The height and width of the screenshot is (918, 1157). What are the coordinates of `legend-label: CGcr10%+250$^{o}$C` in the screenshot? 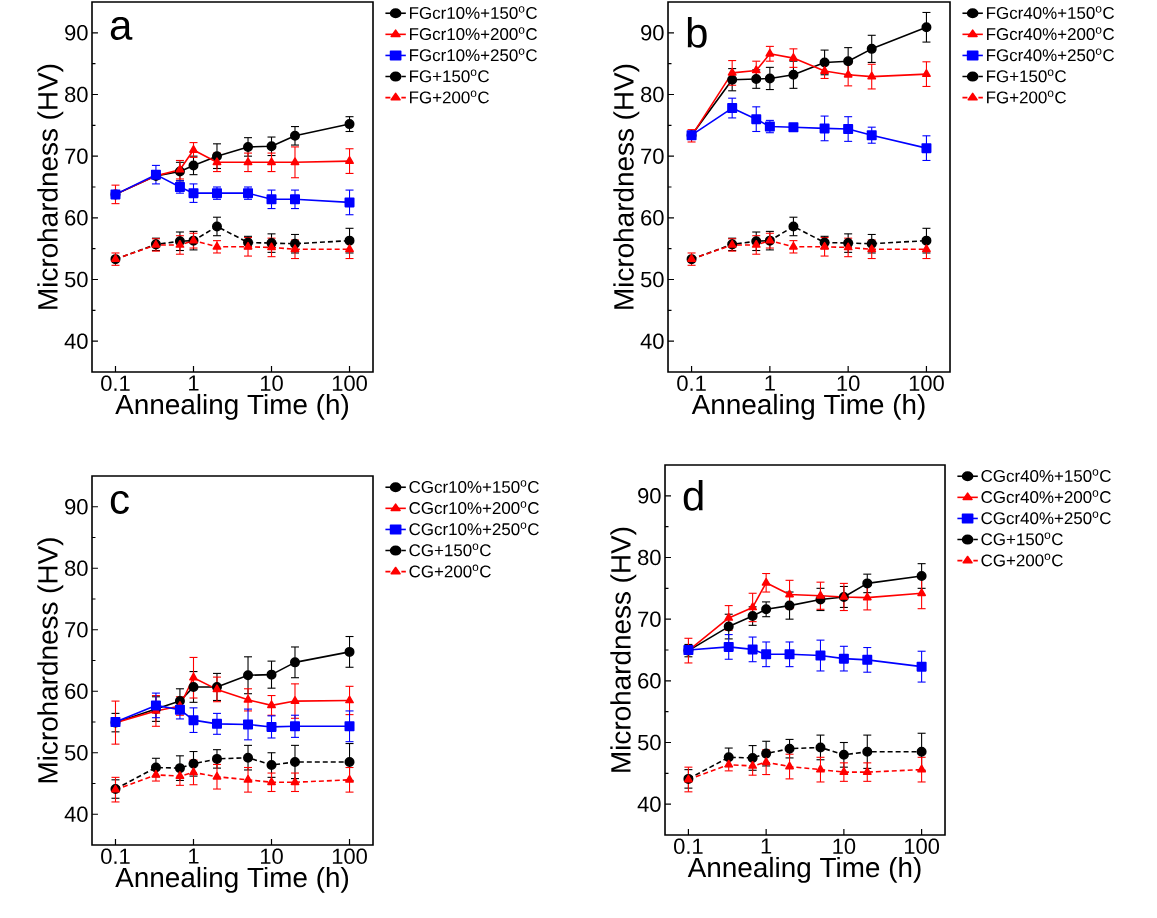 It's located at (474, 529).